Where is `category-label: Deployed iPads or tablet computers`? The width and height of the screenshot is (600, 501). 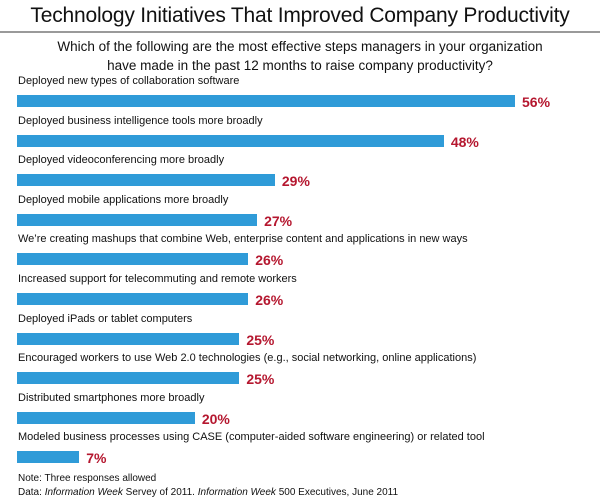 category-label: Deployed iPads or tablet computers is located at coordinates (105, 318).